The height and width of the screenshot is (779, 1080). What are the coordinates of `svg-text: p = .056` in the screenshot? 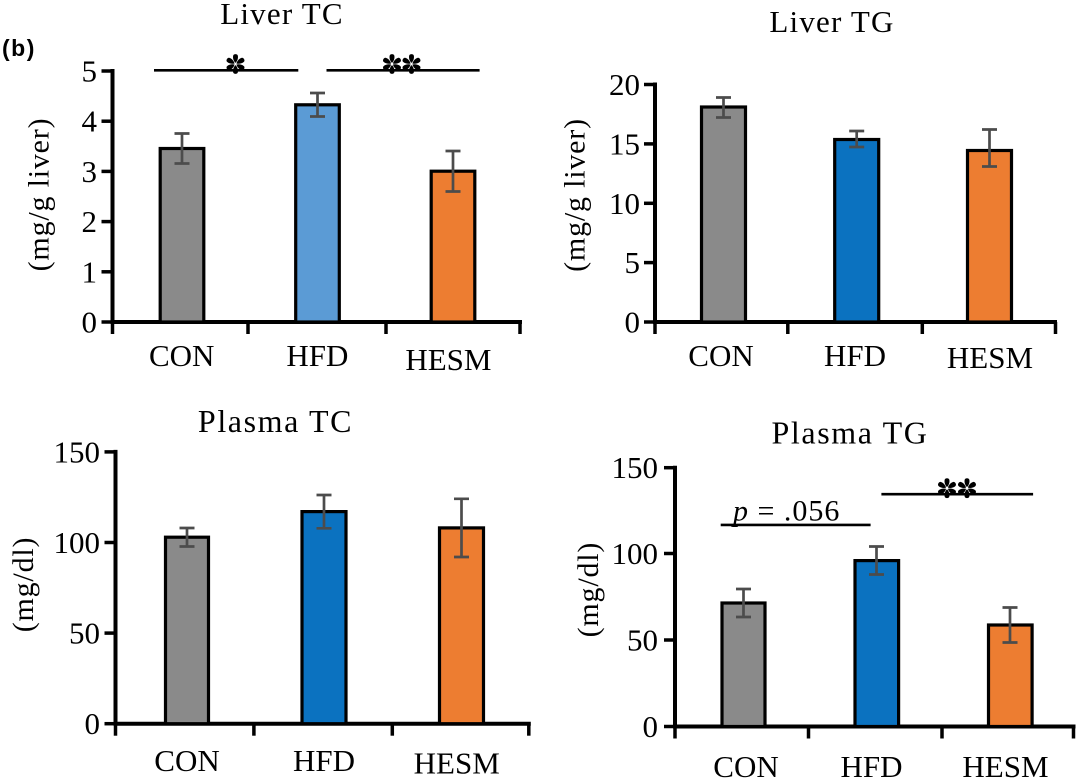 It's located at (785, 511).